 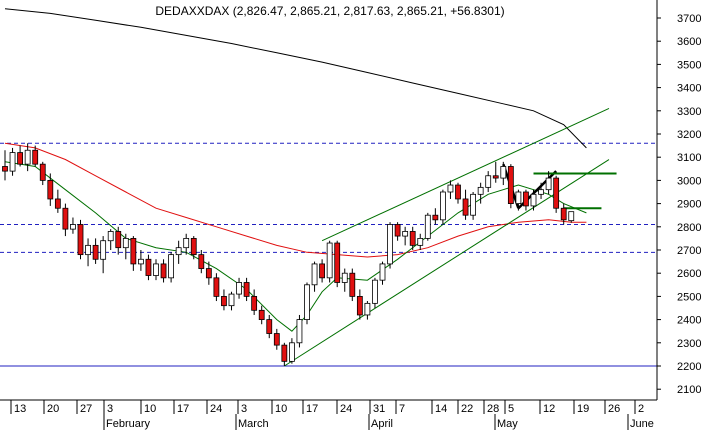 I want to click on x-tick-label: 12, so click(x=549, y=409).